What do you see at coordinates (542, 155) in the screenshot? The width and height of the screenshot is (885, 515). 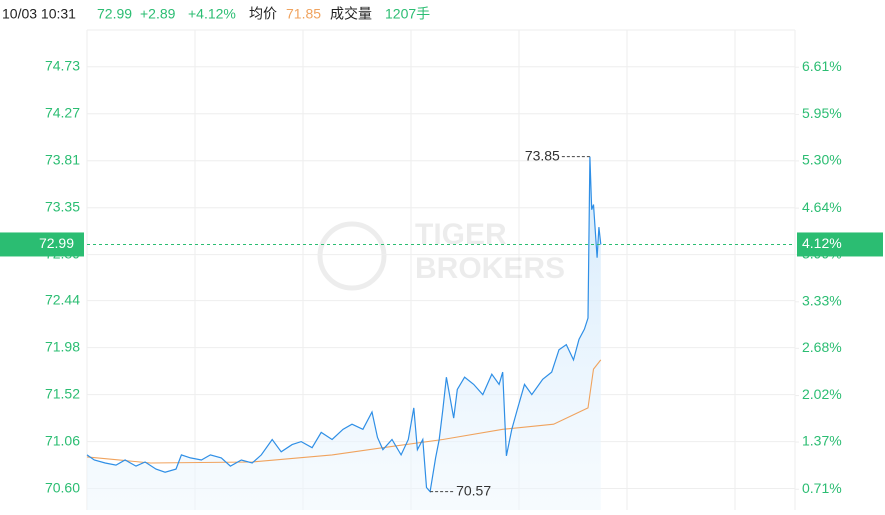 I see `annotation-label: 73.85` at bounding box center [542, 155].